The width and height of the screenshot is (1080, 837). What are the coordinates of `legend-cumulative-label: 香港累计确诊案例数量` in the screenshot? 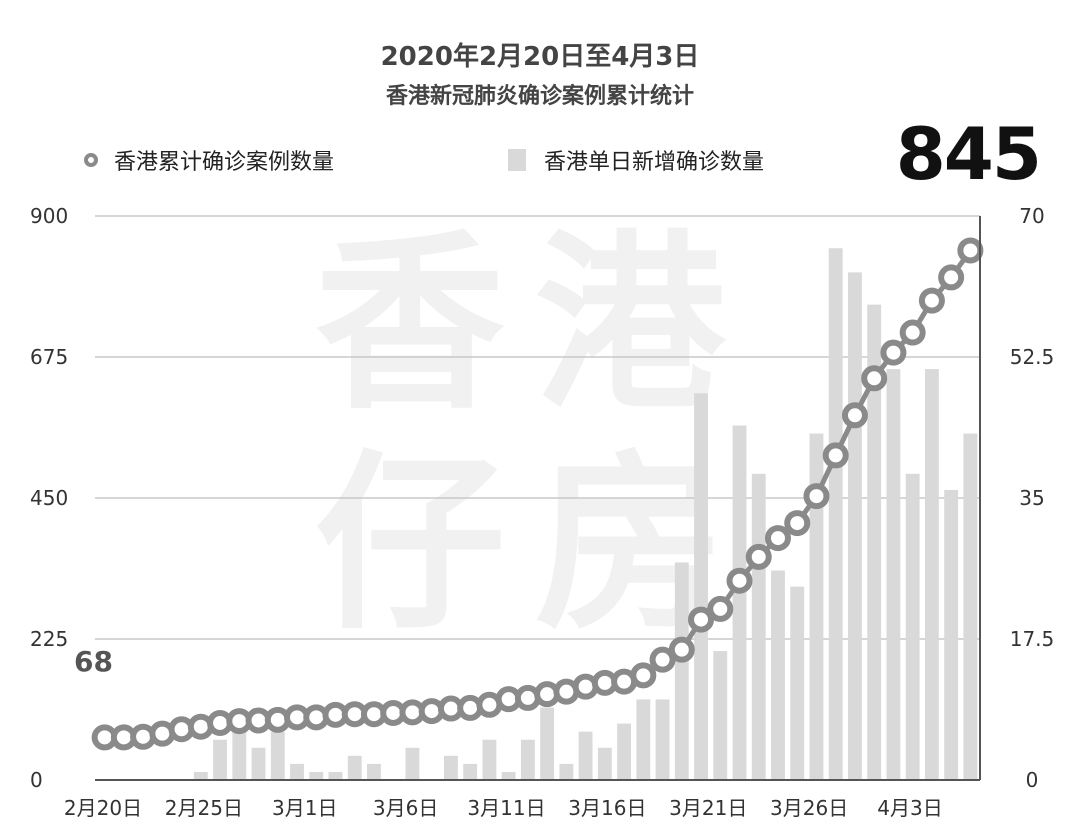 It's located at (224, 162).